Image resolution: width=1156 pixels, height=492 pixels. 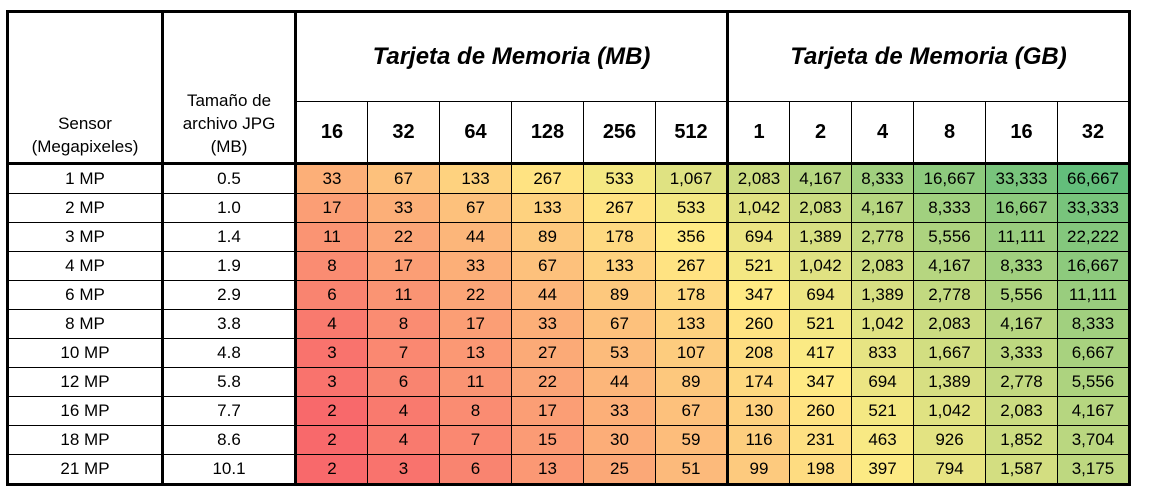 What do you see at coordinates (758, 411) in the screenshot?
I see `photo-count-cell: 130` at bounding box center [758, 411].